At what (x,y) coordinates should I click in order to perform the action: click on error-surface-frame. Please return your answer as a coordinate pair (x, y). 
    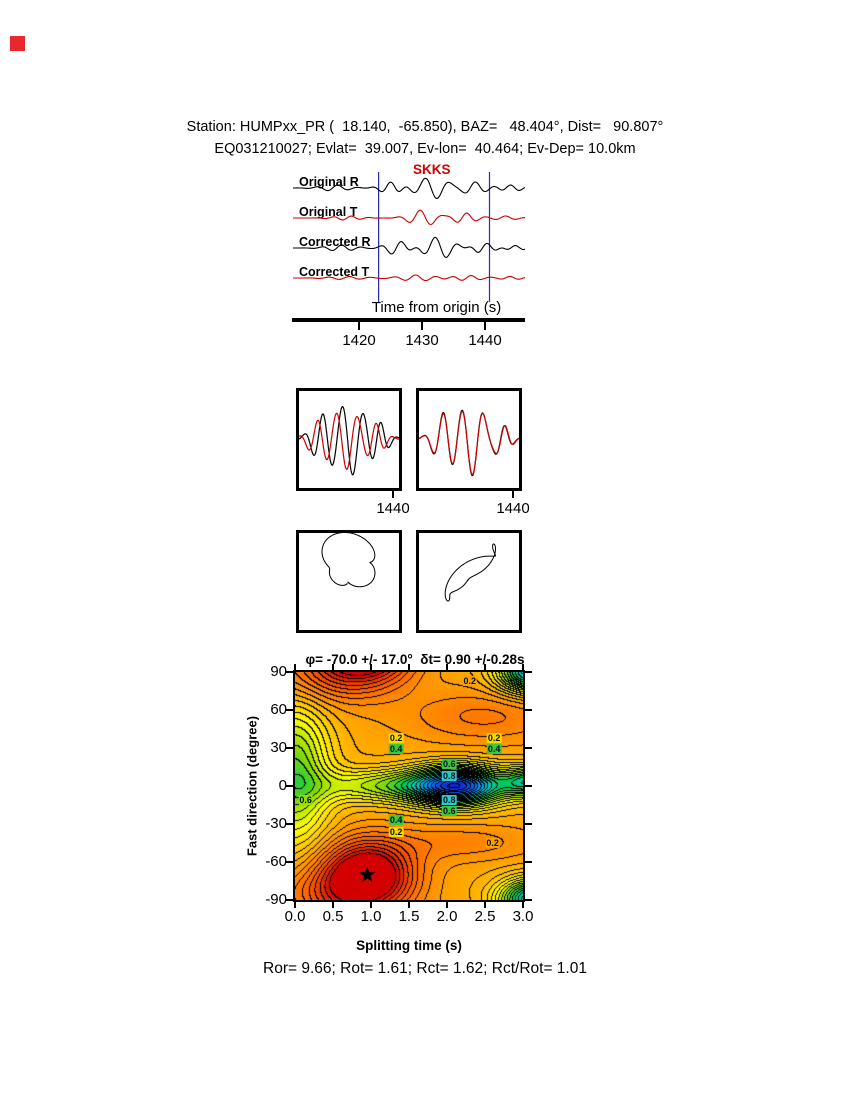
    Looking at the image, I should click on (409, 786).